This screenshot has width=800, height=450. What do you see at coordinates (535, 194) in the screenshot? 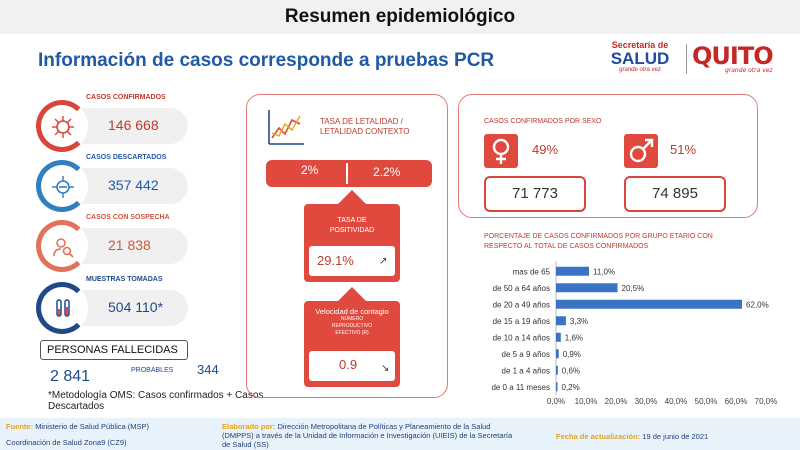
I see `mujer-count: 71 773` at bounding box center [535, 194].